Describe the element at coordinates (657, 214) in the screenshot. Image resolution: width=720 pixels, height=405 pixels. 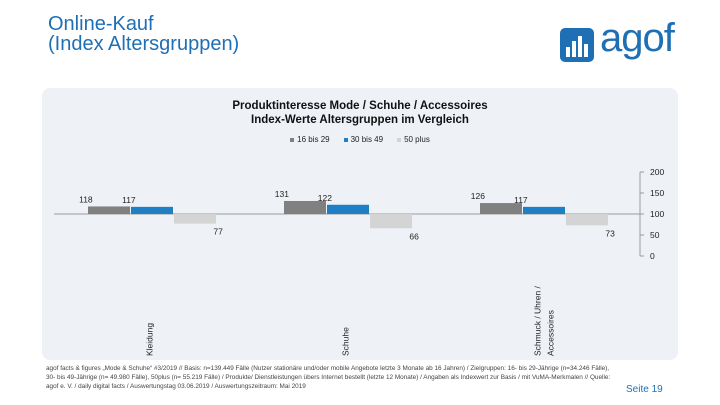
I see `y-tick-label-100: 100` at that location.